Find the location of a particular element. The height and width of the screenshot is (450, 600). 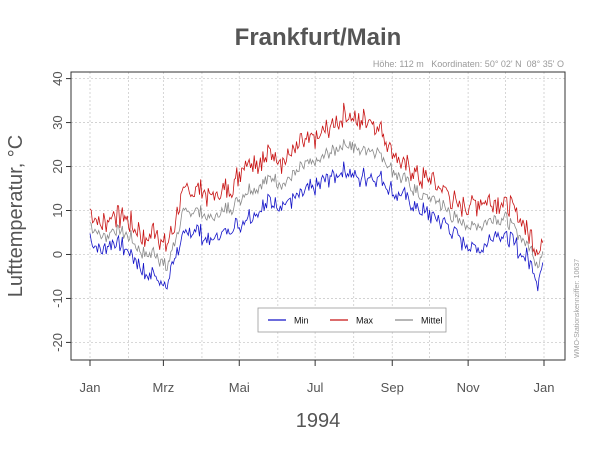

y-tick-label: 40 is located at coordinates (57, 78).